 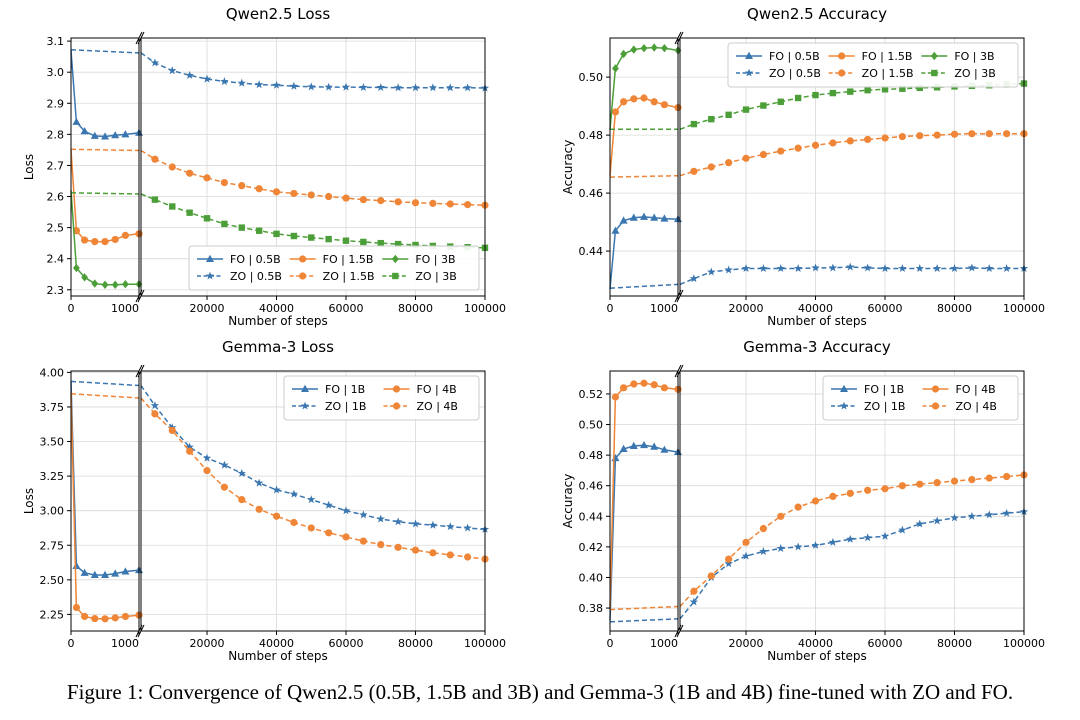 What do you see at coordinates (56, 228) in the screenshot?
I see `y-tick-label: 2.5` at bounding box center [56, 228].